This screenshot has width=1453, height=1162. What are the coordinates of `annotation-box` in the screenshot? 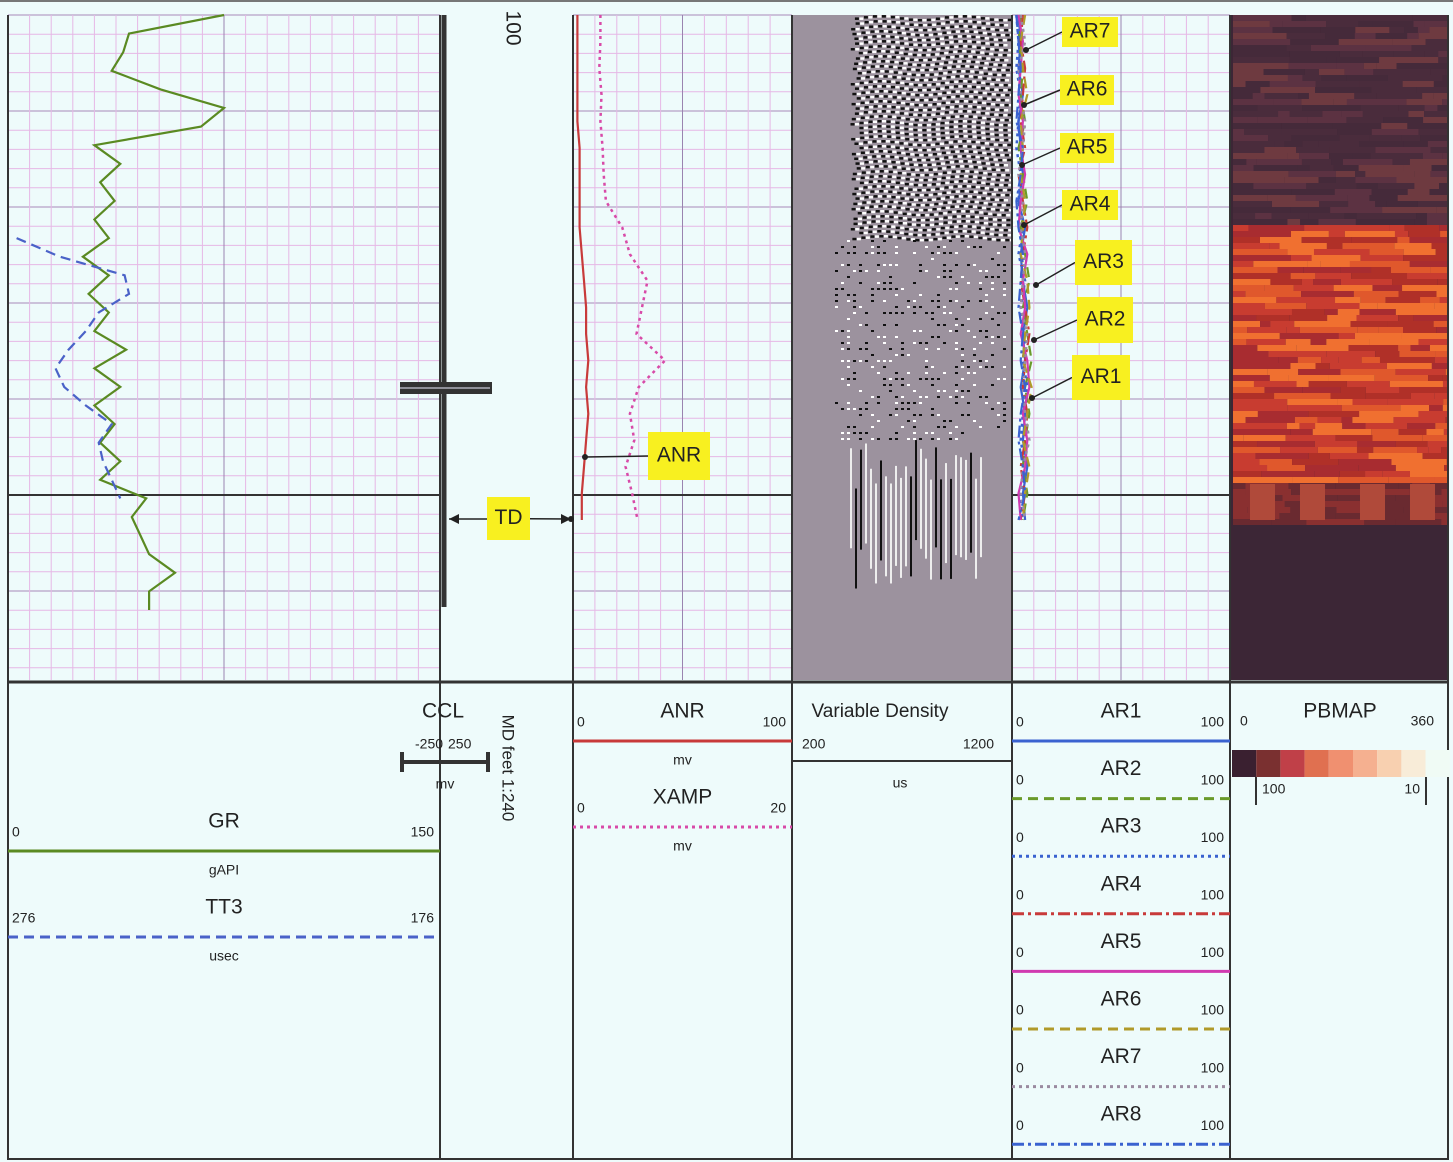 It's located at (679, 456).